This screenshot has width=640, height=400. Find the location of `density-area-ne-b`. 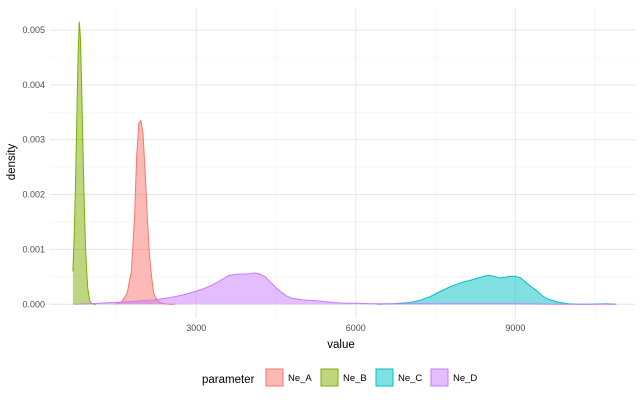

density-area-ne-b is located at coordinates (84, 163).